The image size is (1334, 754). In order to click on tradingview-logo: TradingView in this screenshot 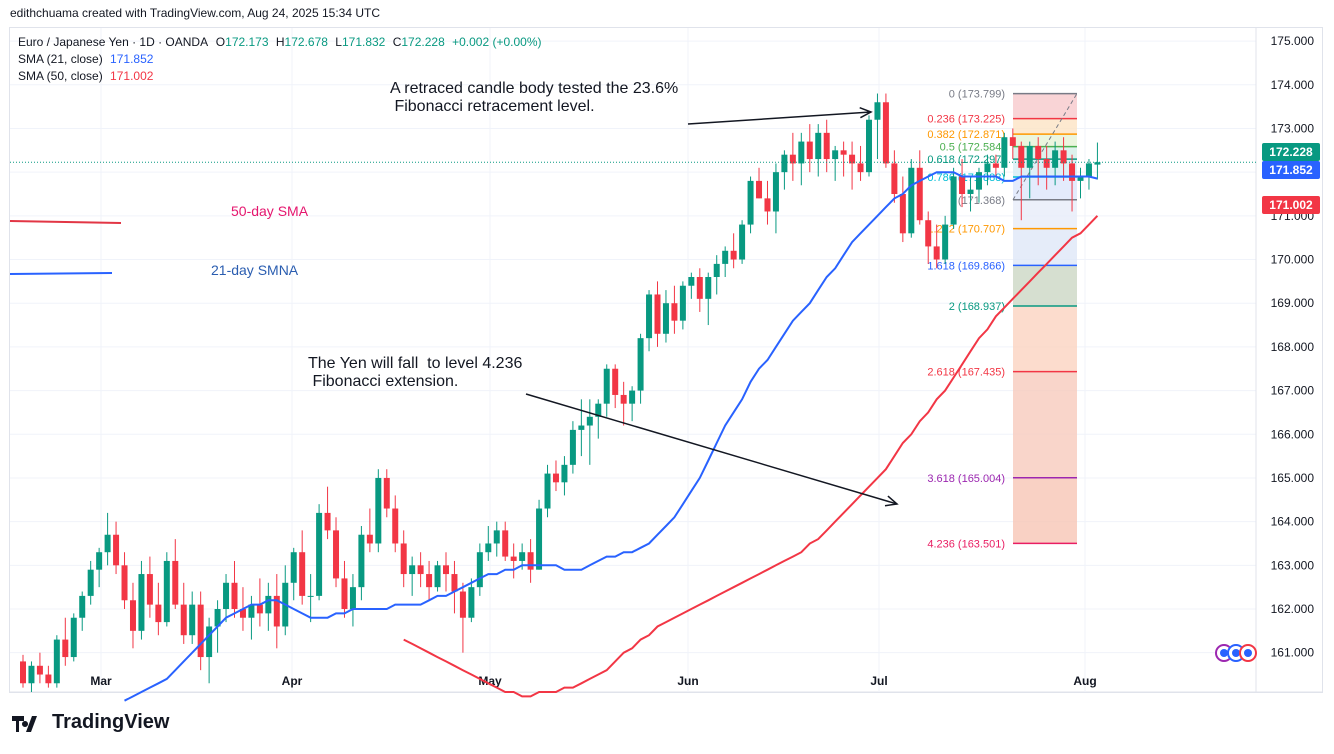, I will do `click(90, 722)`.